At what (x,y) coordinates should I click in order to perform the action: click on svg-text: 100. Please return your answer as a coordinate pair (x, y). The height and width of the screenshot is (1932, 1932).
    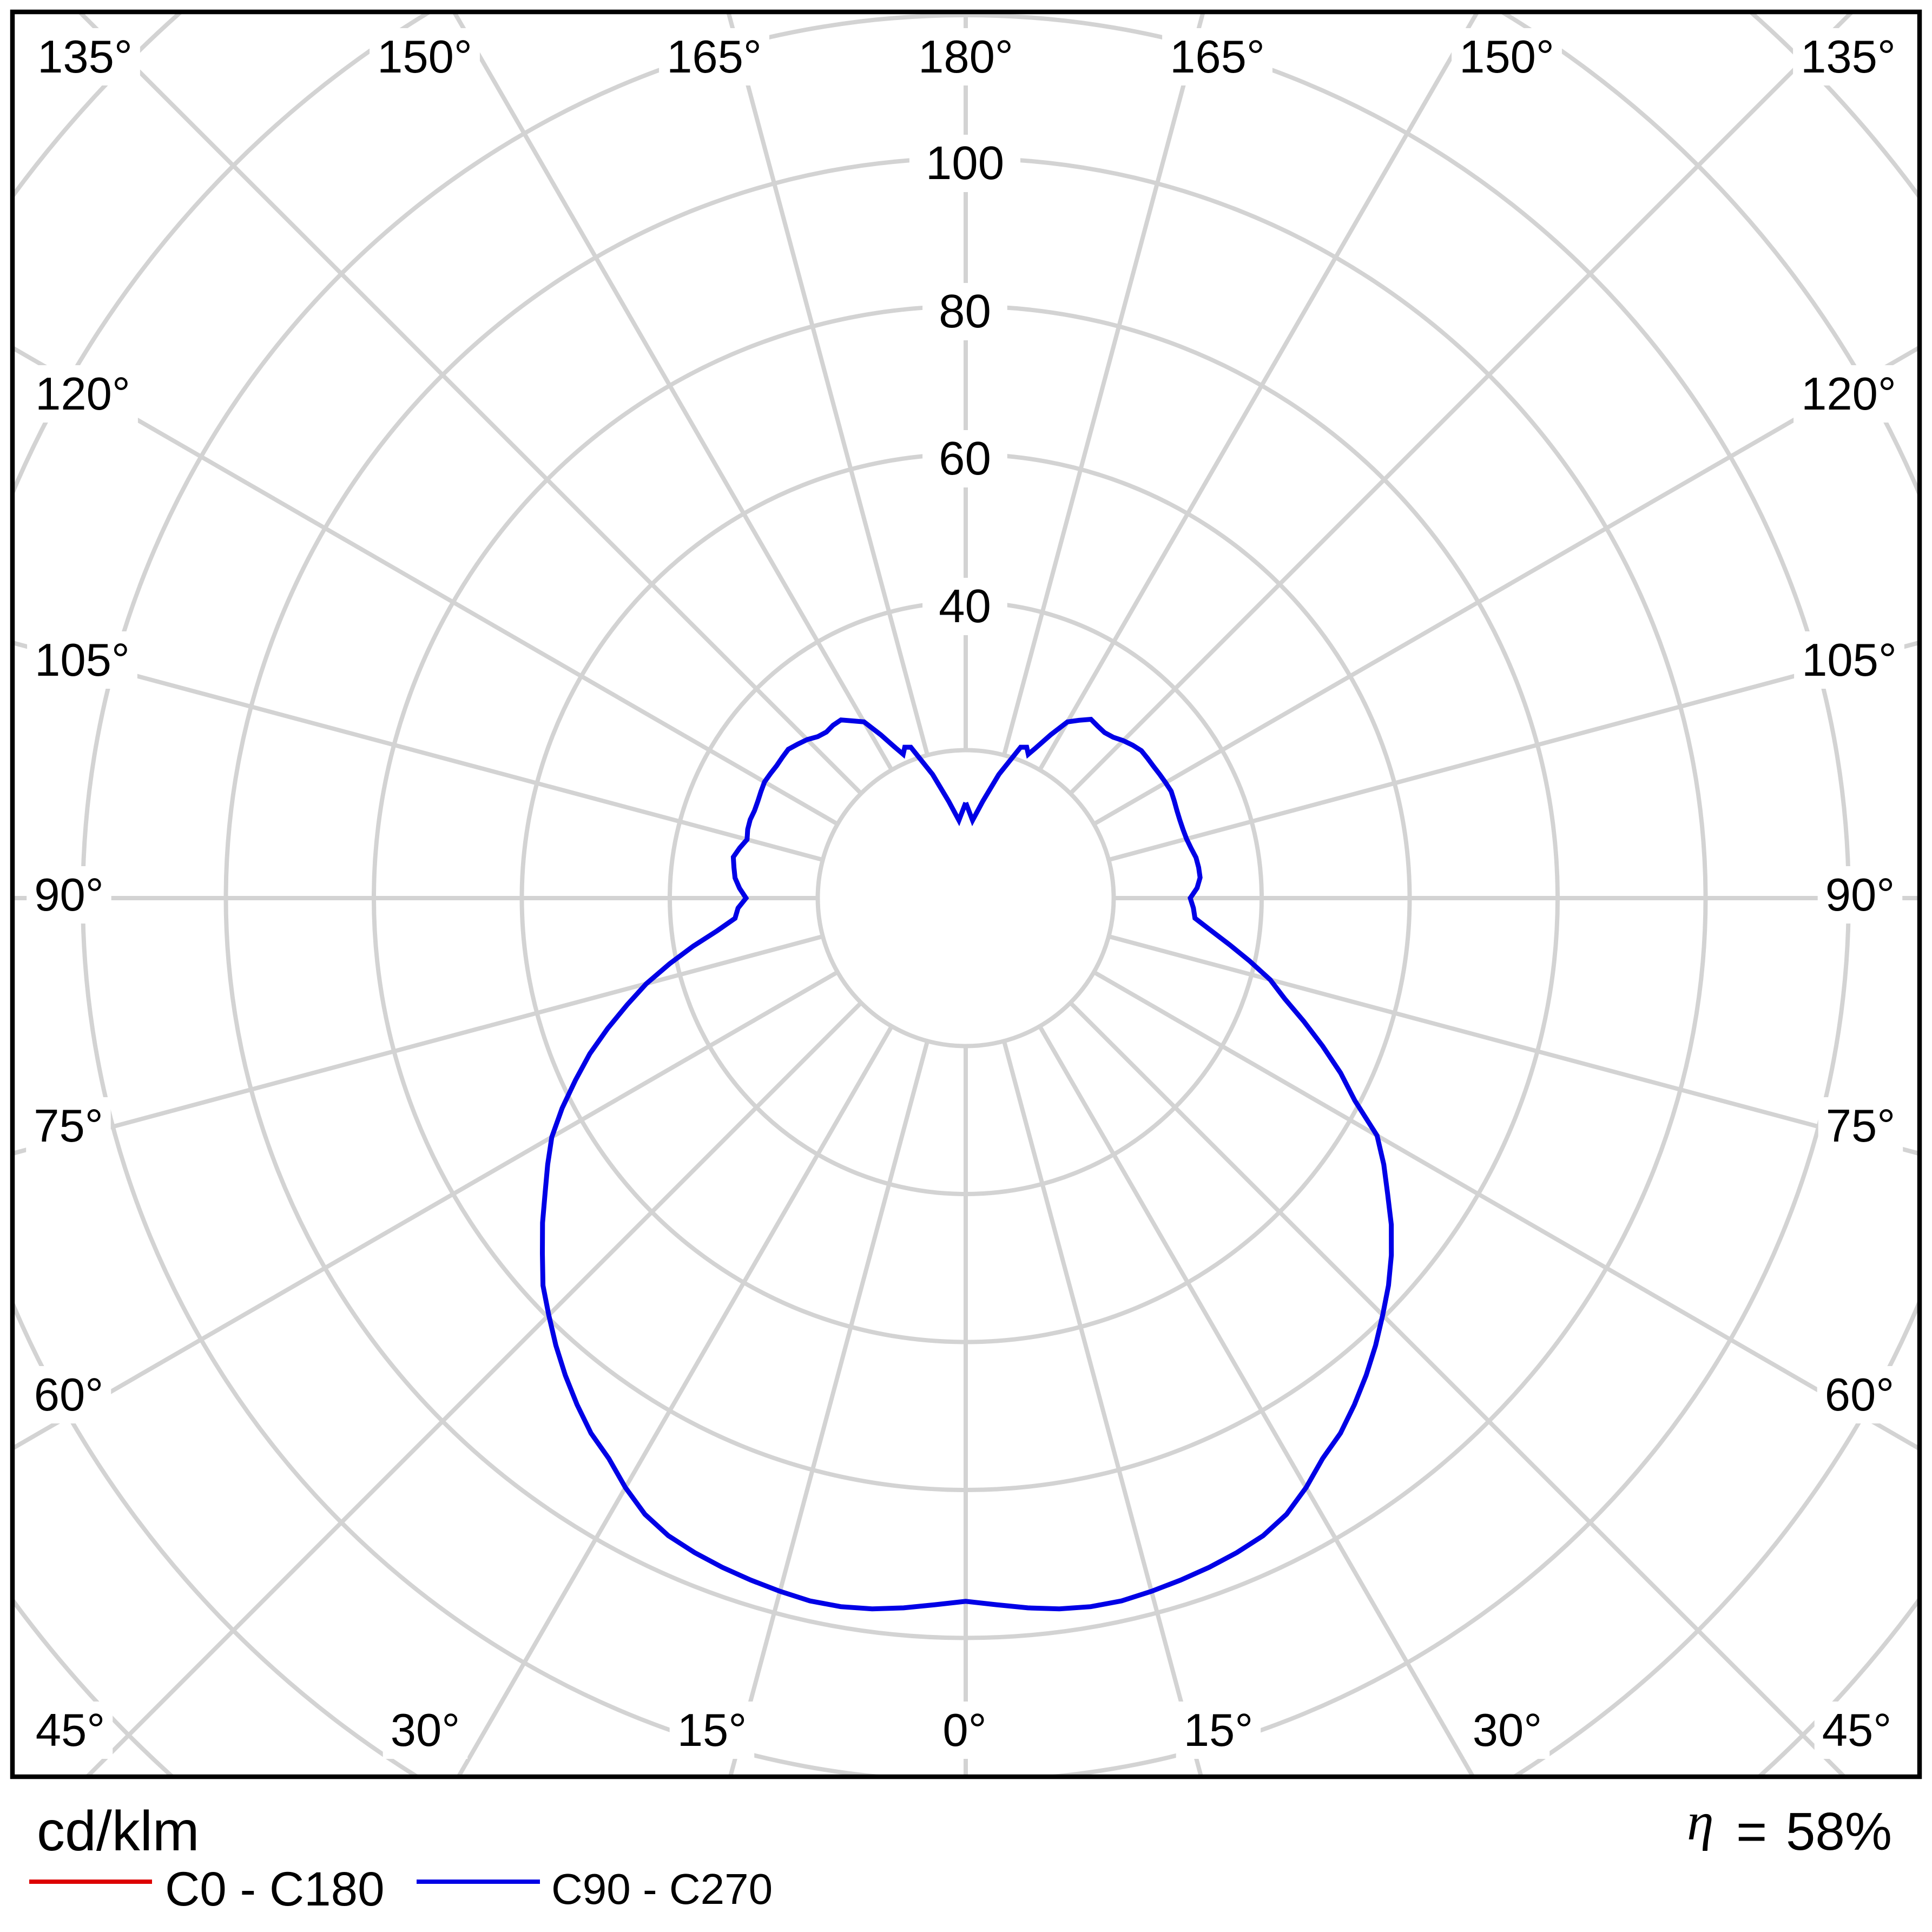
    Looking at the image, I should click on (965, 163).